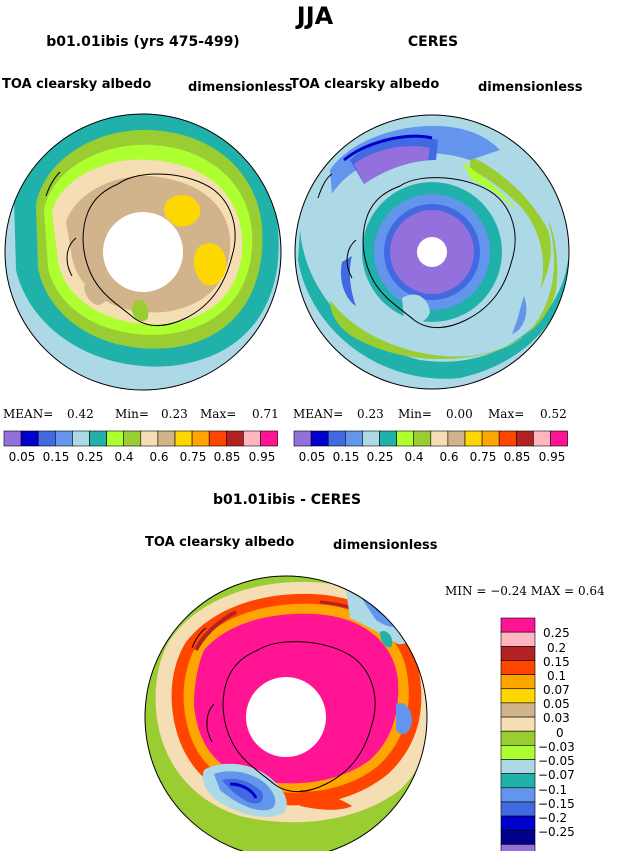 This screenshot has height=851, width=630. What do you see at coordinates (553, 790) in the screenshot?
I see `cb-diff-label: −0.1` at bounding box center [553, 790].